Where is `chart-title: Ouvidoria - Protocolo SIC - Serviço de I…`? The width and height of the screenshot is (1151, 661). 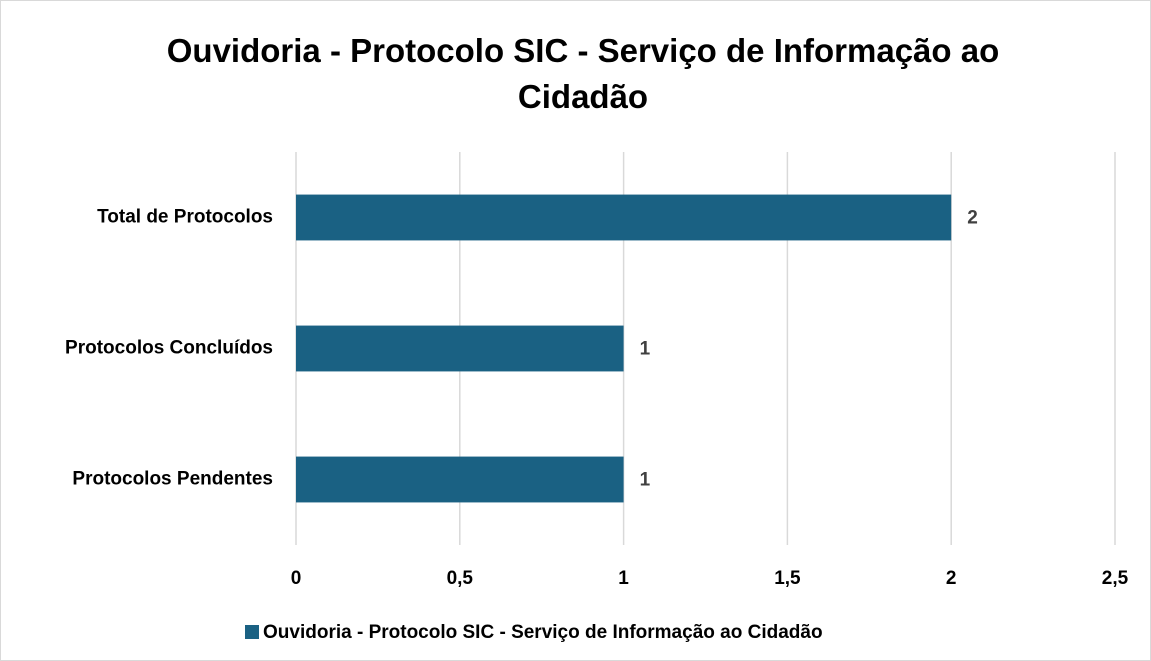
chart-title: Ouvidoria - Protocolo SIC - Serviço de I… is located at coordinates (583, 73).